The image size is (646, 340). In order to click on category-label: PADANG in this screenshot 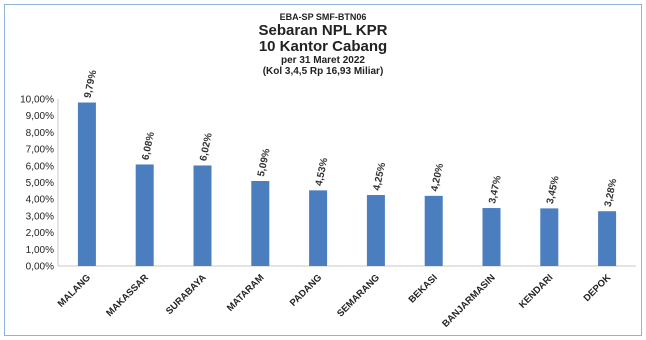, I will do `click(306, 290)`.